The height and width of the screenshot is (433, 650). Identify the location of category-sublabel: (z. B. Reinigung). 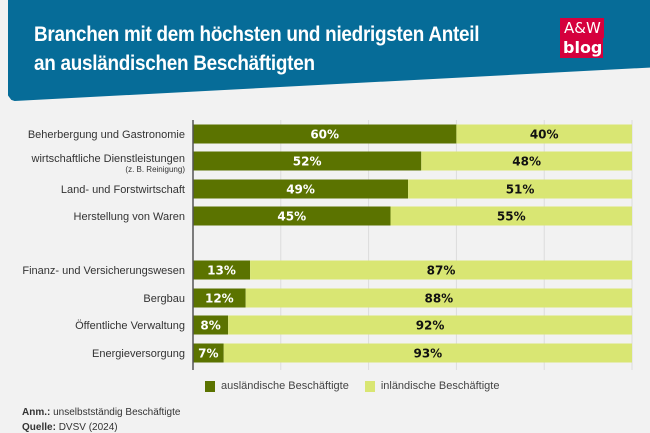
(155, 169).